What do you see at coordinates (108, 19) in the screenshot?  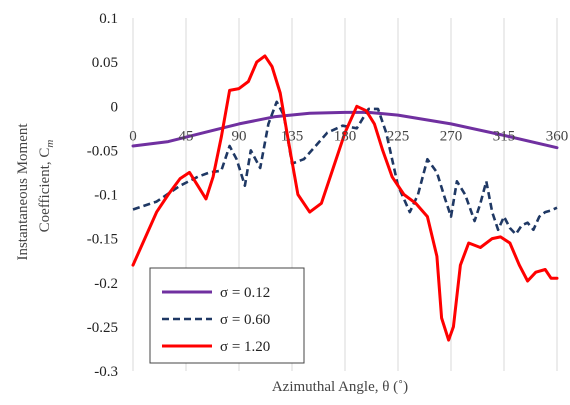 I see `y-tick-label: 0.1` at bounding box center [108, 19].